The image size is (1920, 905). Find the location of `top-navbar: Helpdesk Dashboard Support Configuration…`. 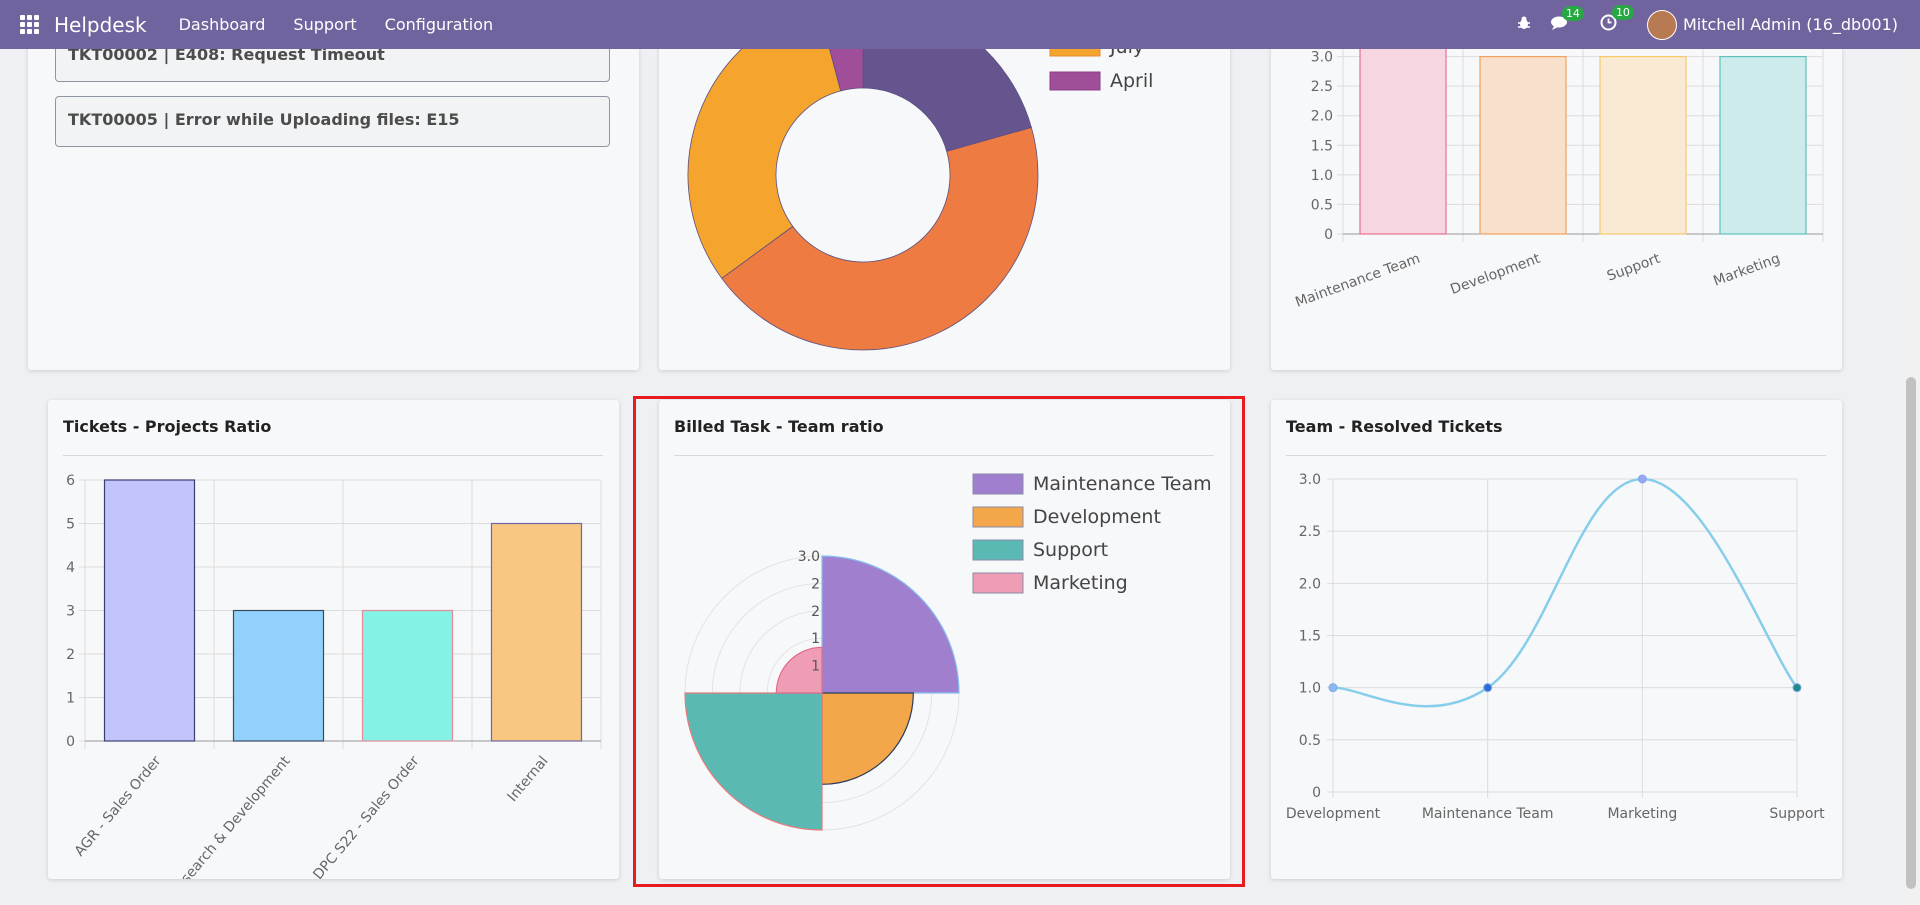

top-navbar: Helpdesk Dashboard Support Configuration… is located at coordinates (960, 24).